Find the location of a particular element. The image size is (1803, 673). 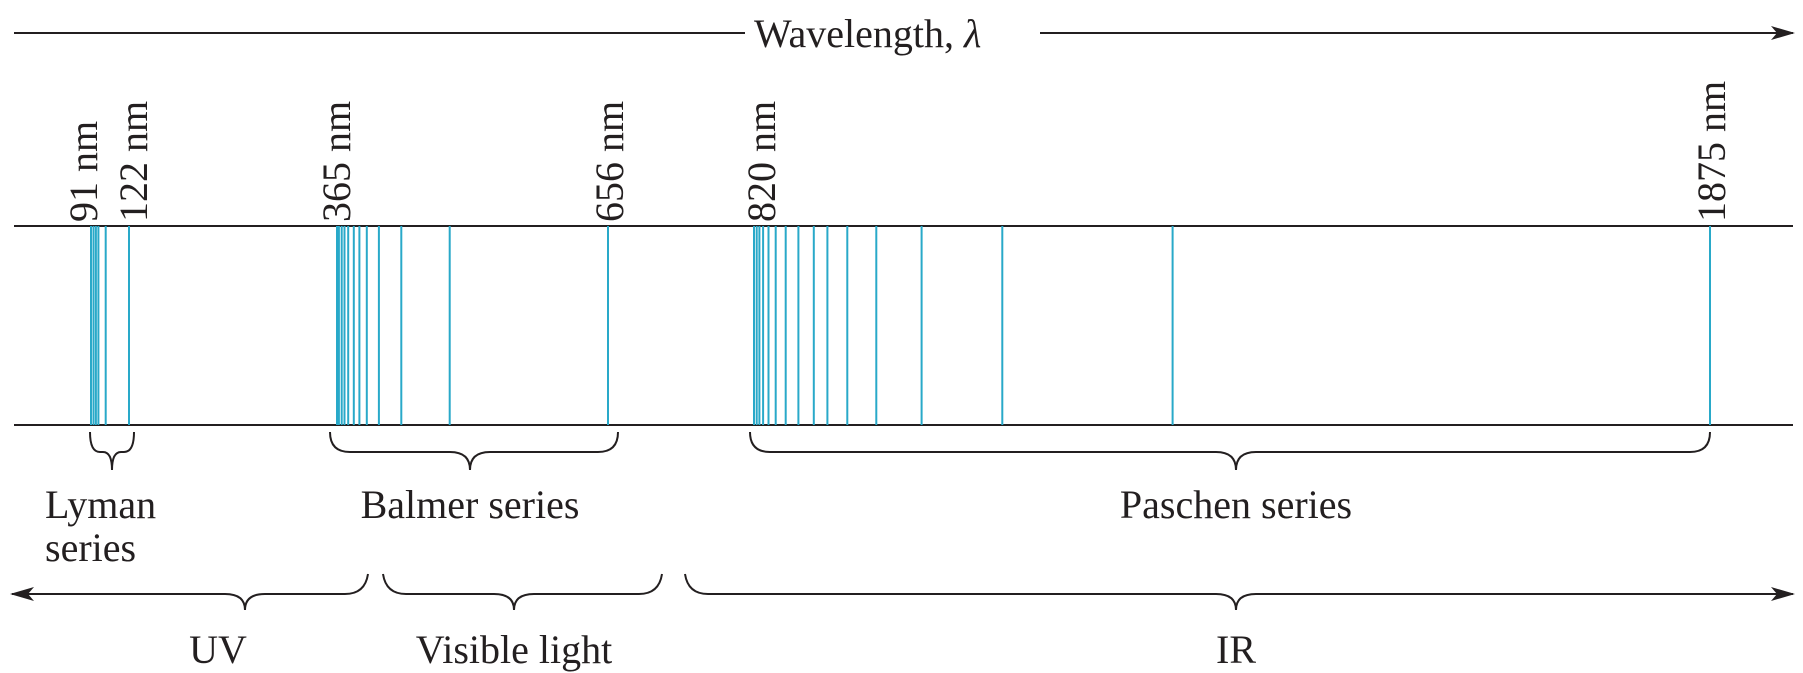

wavelength-axis-title: Wavelength, λ is located at coordinates (867, 33).